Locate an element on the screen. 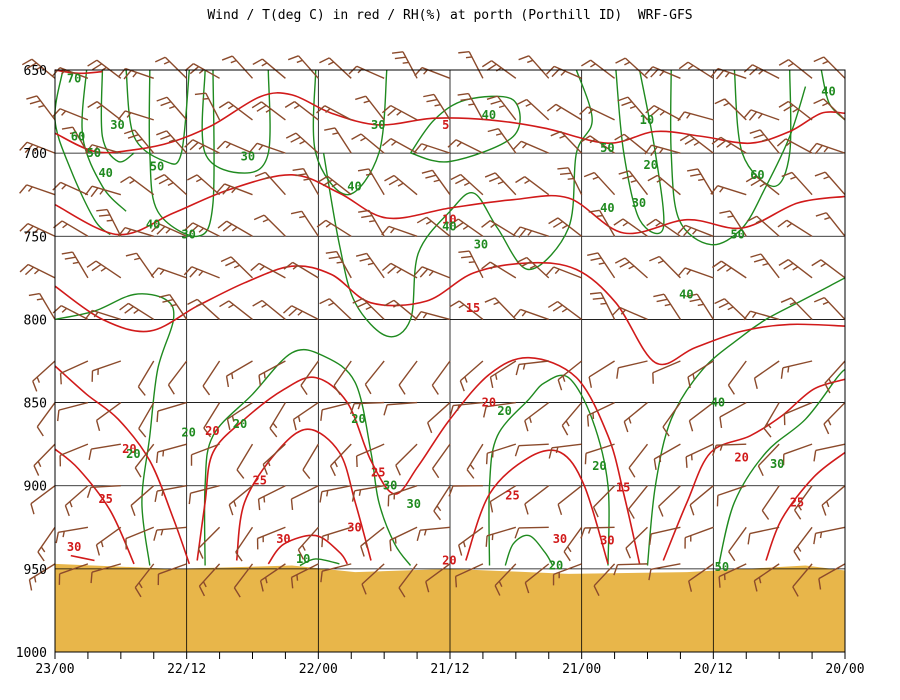 The width and height of the screenshot is (900, 700). y-tick-label: 900 is located at coordinates (35, 487).